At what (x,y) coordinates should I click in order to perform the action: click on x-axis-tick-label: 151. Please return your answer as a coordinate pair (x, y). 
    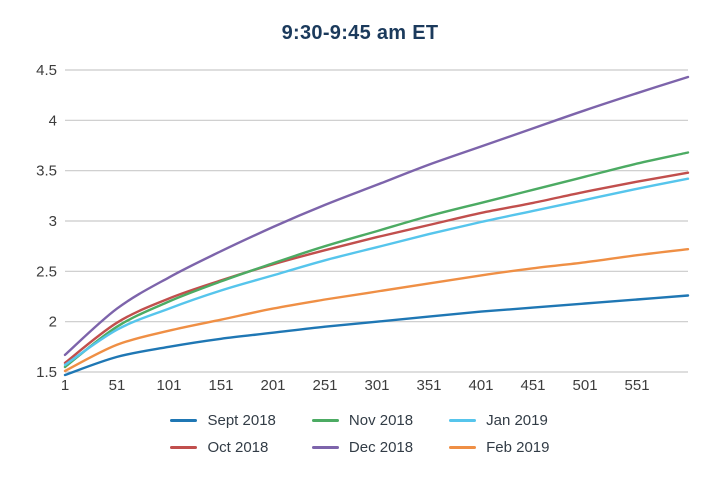
    Looking at the image, I should click on (220, 385).